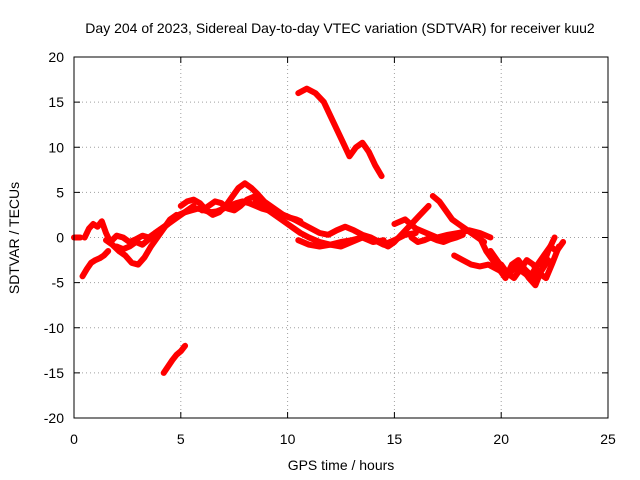 The height and width of the screenshot is (480, 640). Describe the element at coordinates (60, 192) in the screenshot. I see `y-tick-label: 5` at that location.